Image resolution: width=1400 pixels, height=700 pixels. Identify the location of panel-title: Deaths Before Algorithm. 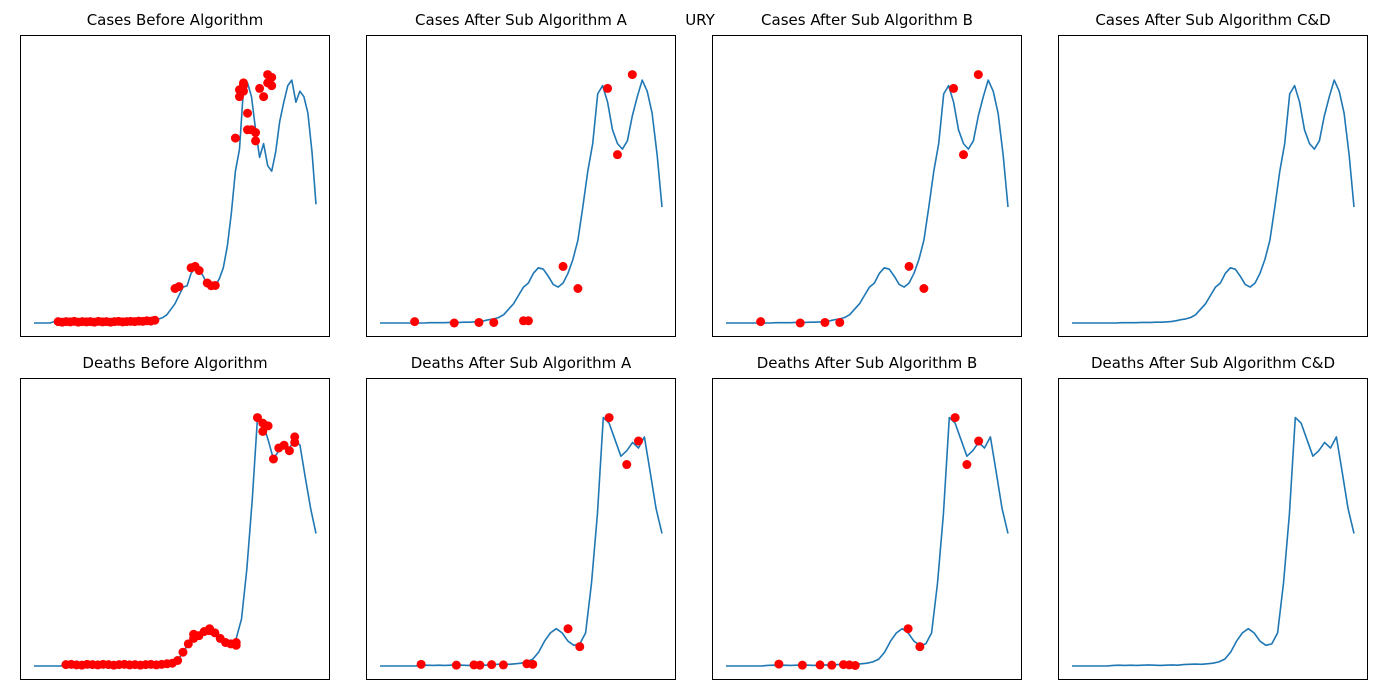
(175, 363).